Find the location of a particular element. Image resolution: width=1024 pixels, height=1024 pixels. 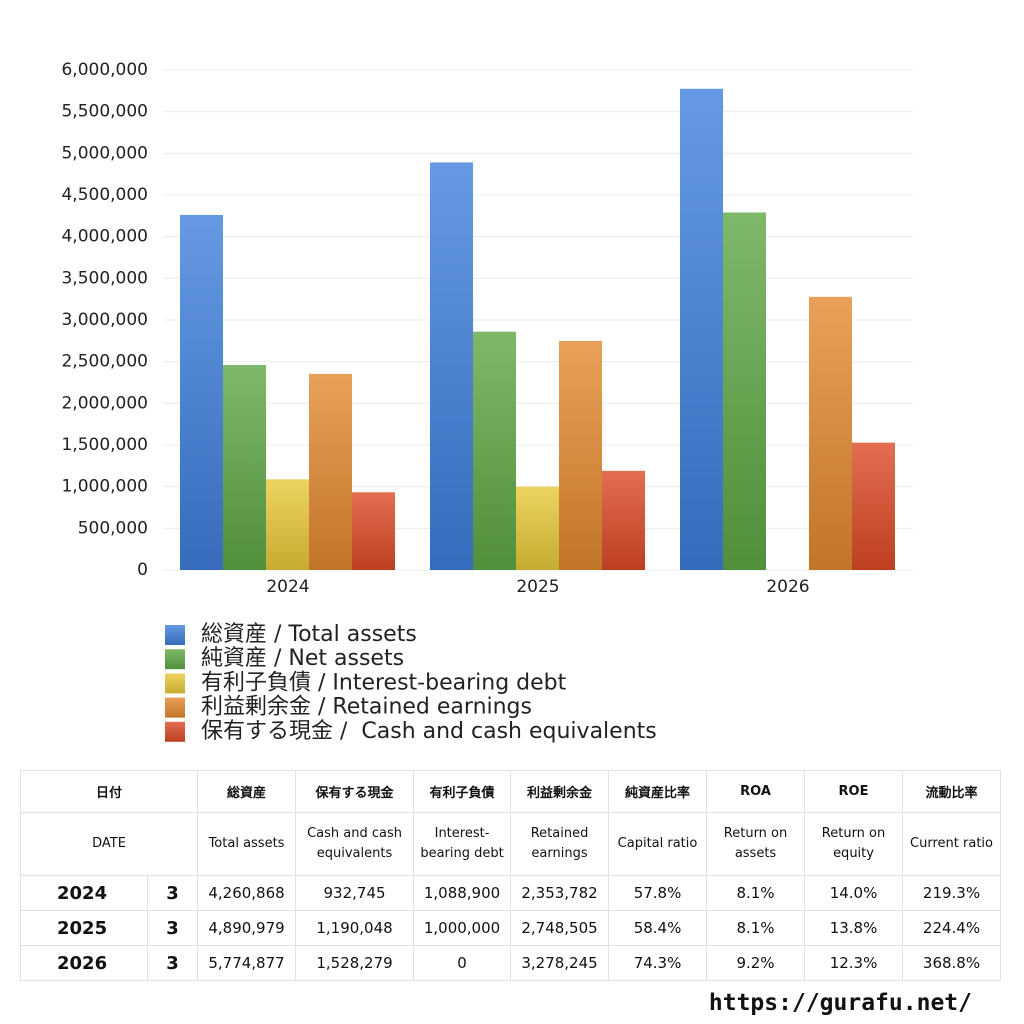

y-tick-label: 1,000,000 is located at coordinates (104, 487).